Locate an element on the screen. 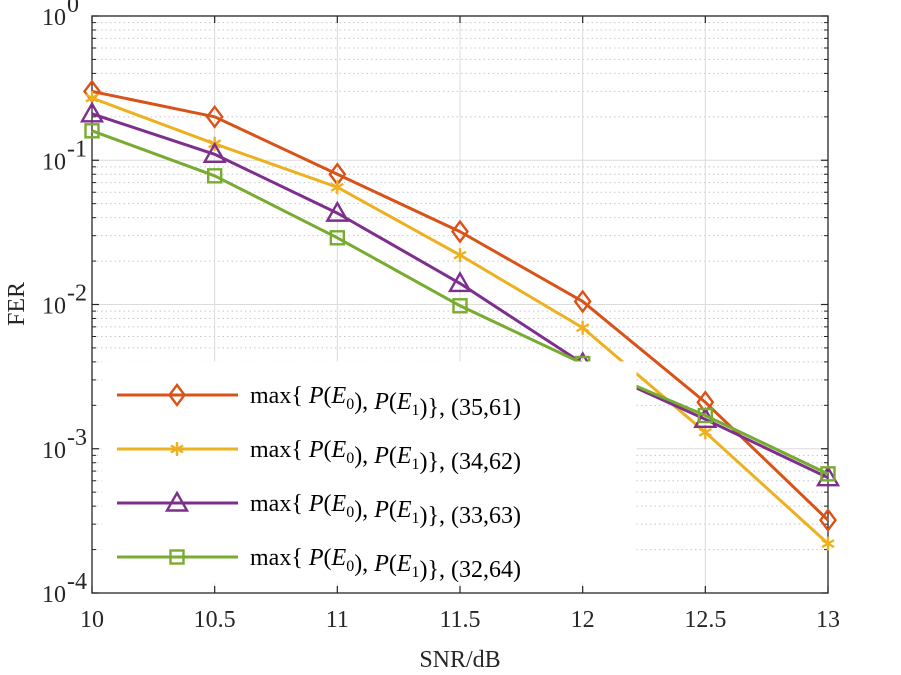 Image resolution: width=901 pixels, height=675 pixels. x-tick-label: 12.5 is located at coordinates (705, 620).